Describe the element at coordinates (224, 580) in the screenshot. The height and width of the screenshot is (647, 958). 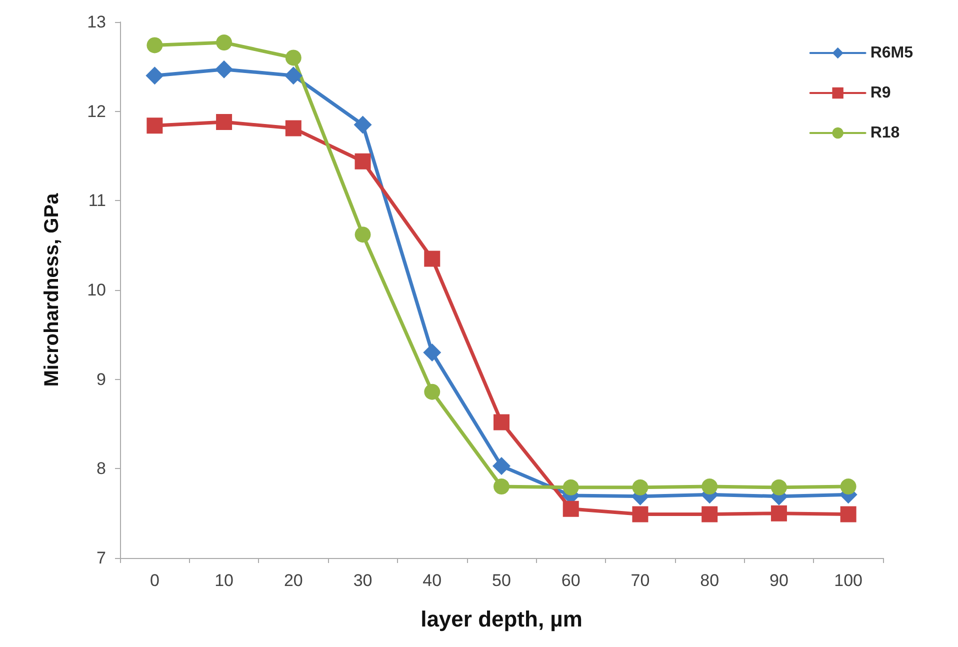
I see `x-tick-label: 10` at that location.